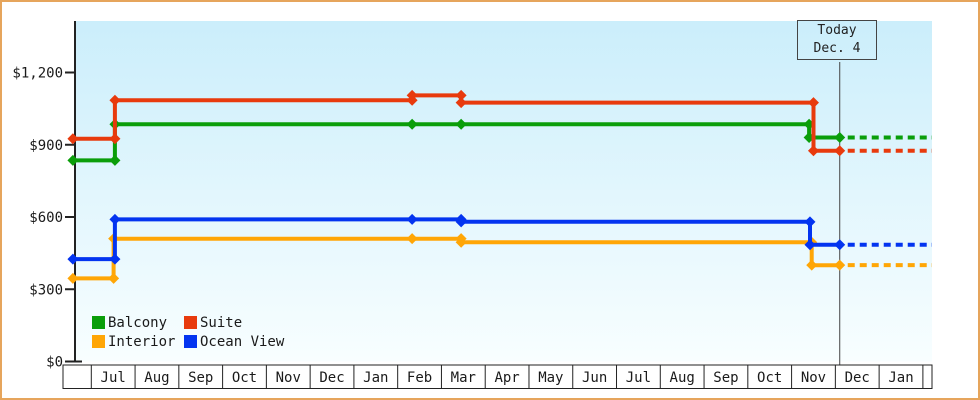 The height and width of the screenshot is (400, 980). What do you see at coordinates (221, 322) in the screenshot?
I see `legend-label-suite: Suite` at bounding box center [221, 322].